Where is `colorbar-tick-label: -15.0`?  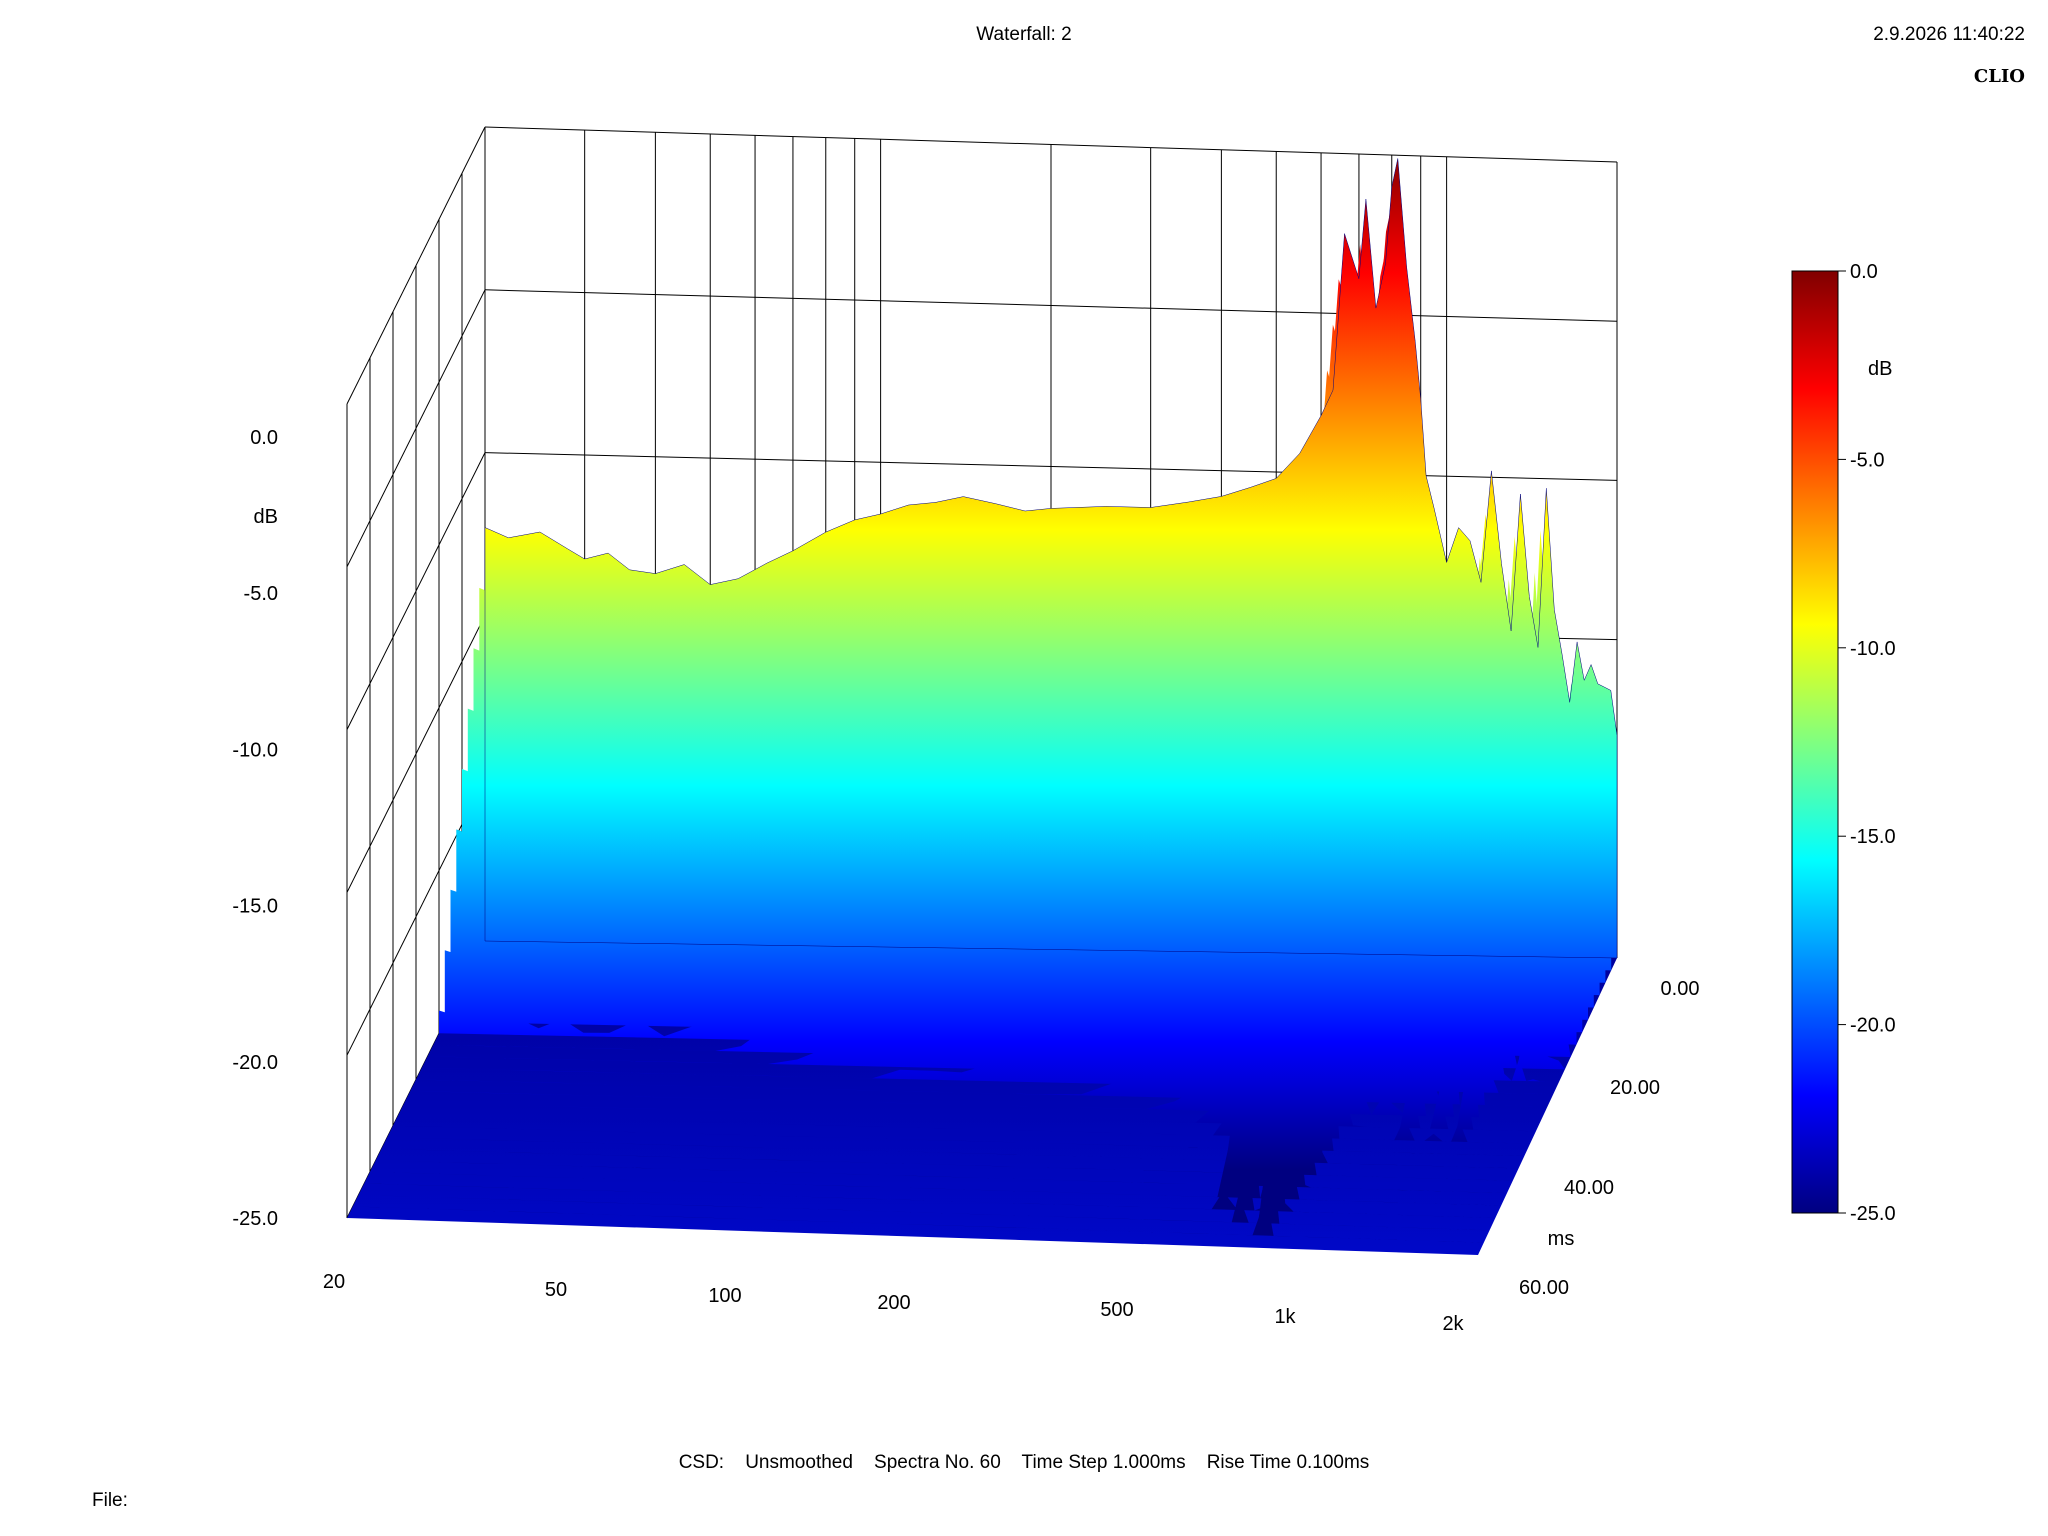
colorbar-tick-label: -15.0 is located at coordinates (1873, 837).